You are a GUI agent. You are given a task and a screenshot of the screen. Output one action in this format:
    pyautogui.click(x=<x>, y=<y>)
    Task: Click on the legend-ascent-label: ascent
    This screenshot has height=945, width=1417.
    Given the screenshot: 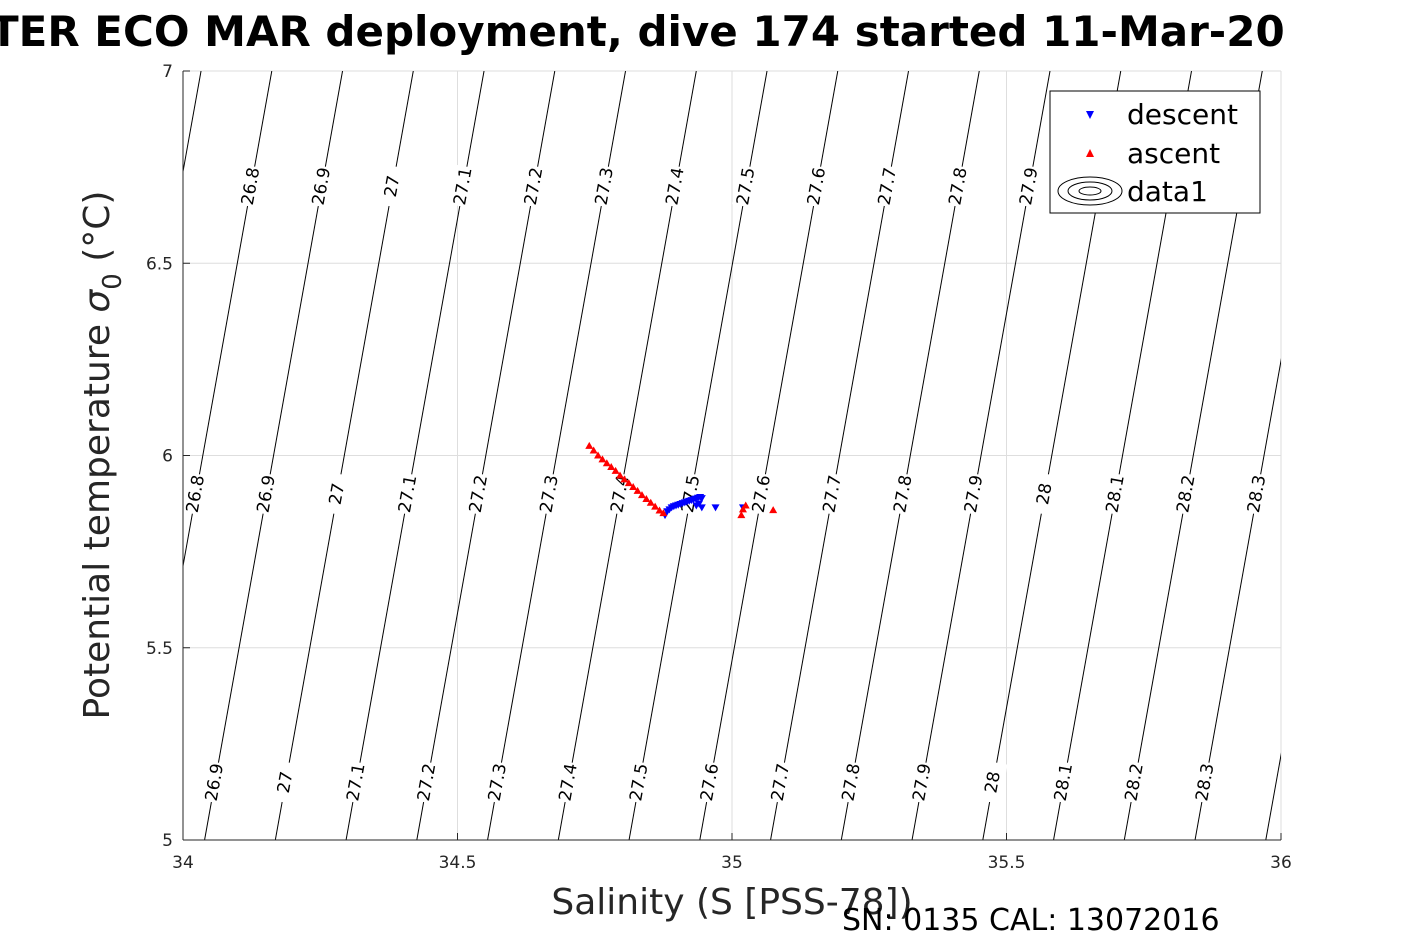 What is the action you would take?
    pyautogui.click(x=1173, y=153)
    